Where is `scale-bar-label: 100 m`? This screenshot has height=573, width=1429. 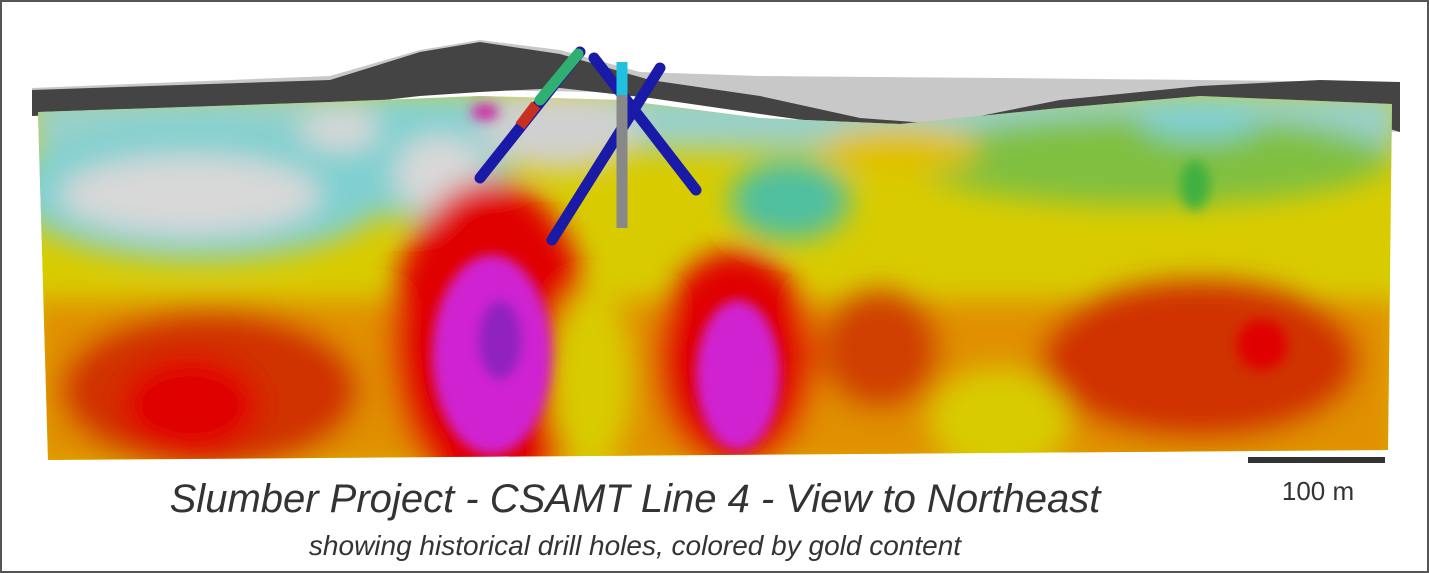 scale-bar-label: 100 m is located at coordinates (1318, 491).